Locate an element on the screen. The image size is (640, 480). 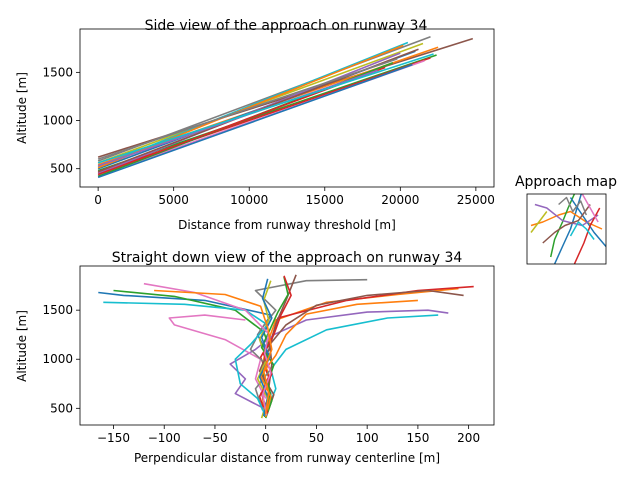
side-view-x-ticks: 0 5000 10000 15000 20000 25000 is located at coordinates (294, 197).